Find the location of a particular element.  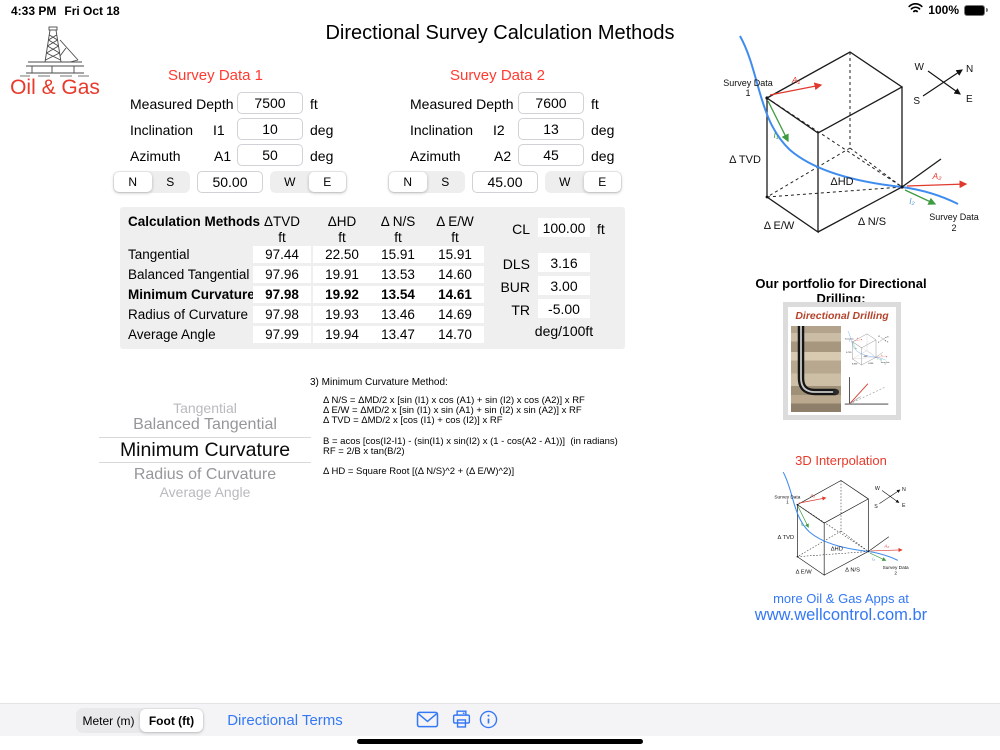

picker-item: Balanced Tangential is located at coordinates (205, 424).